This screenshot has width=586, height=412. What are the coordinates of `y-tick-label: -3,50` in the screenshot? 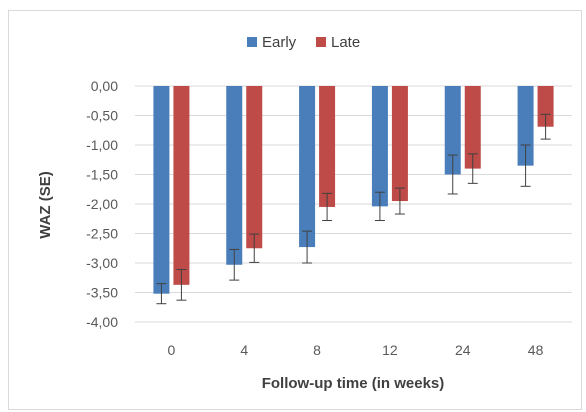 It's located at (102, 293).